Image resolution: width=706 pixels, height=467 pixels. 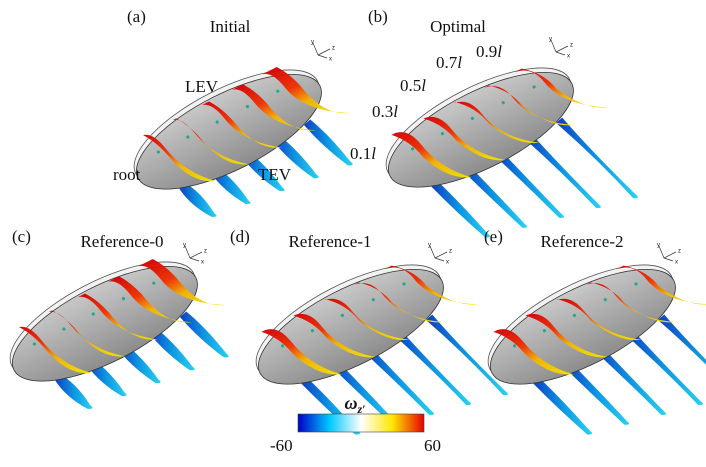 I want to click on span-fraction: 0.7, so click(x=447, y=62).